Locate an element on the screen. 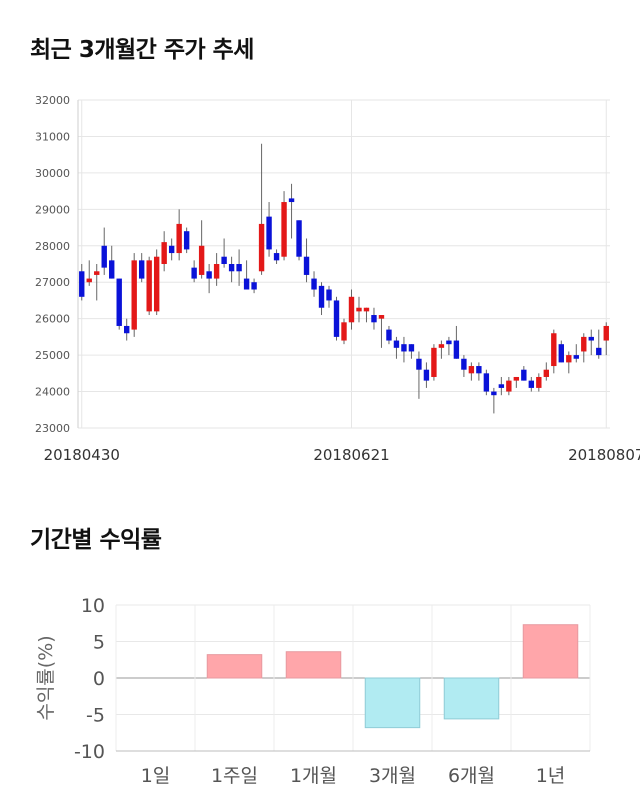 This screenshot has width=640, height=810. period-return-title: 기간별 수익률 is located at coordinates (96, 540).